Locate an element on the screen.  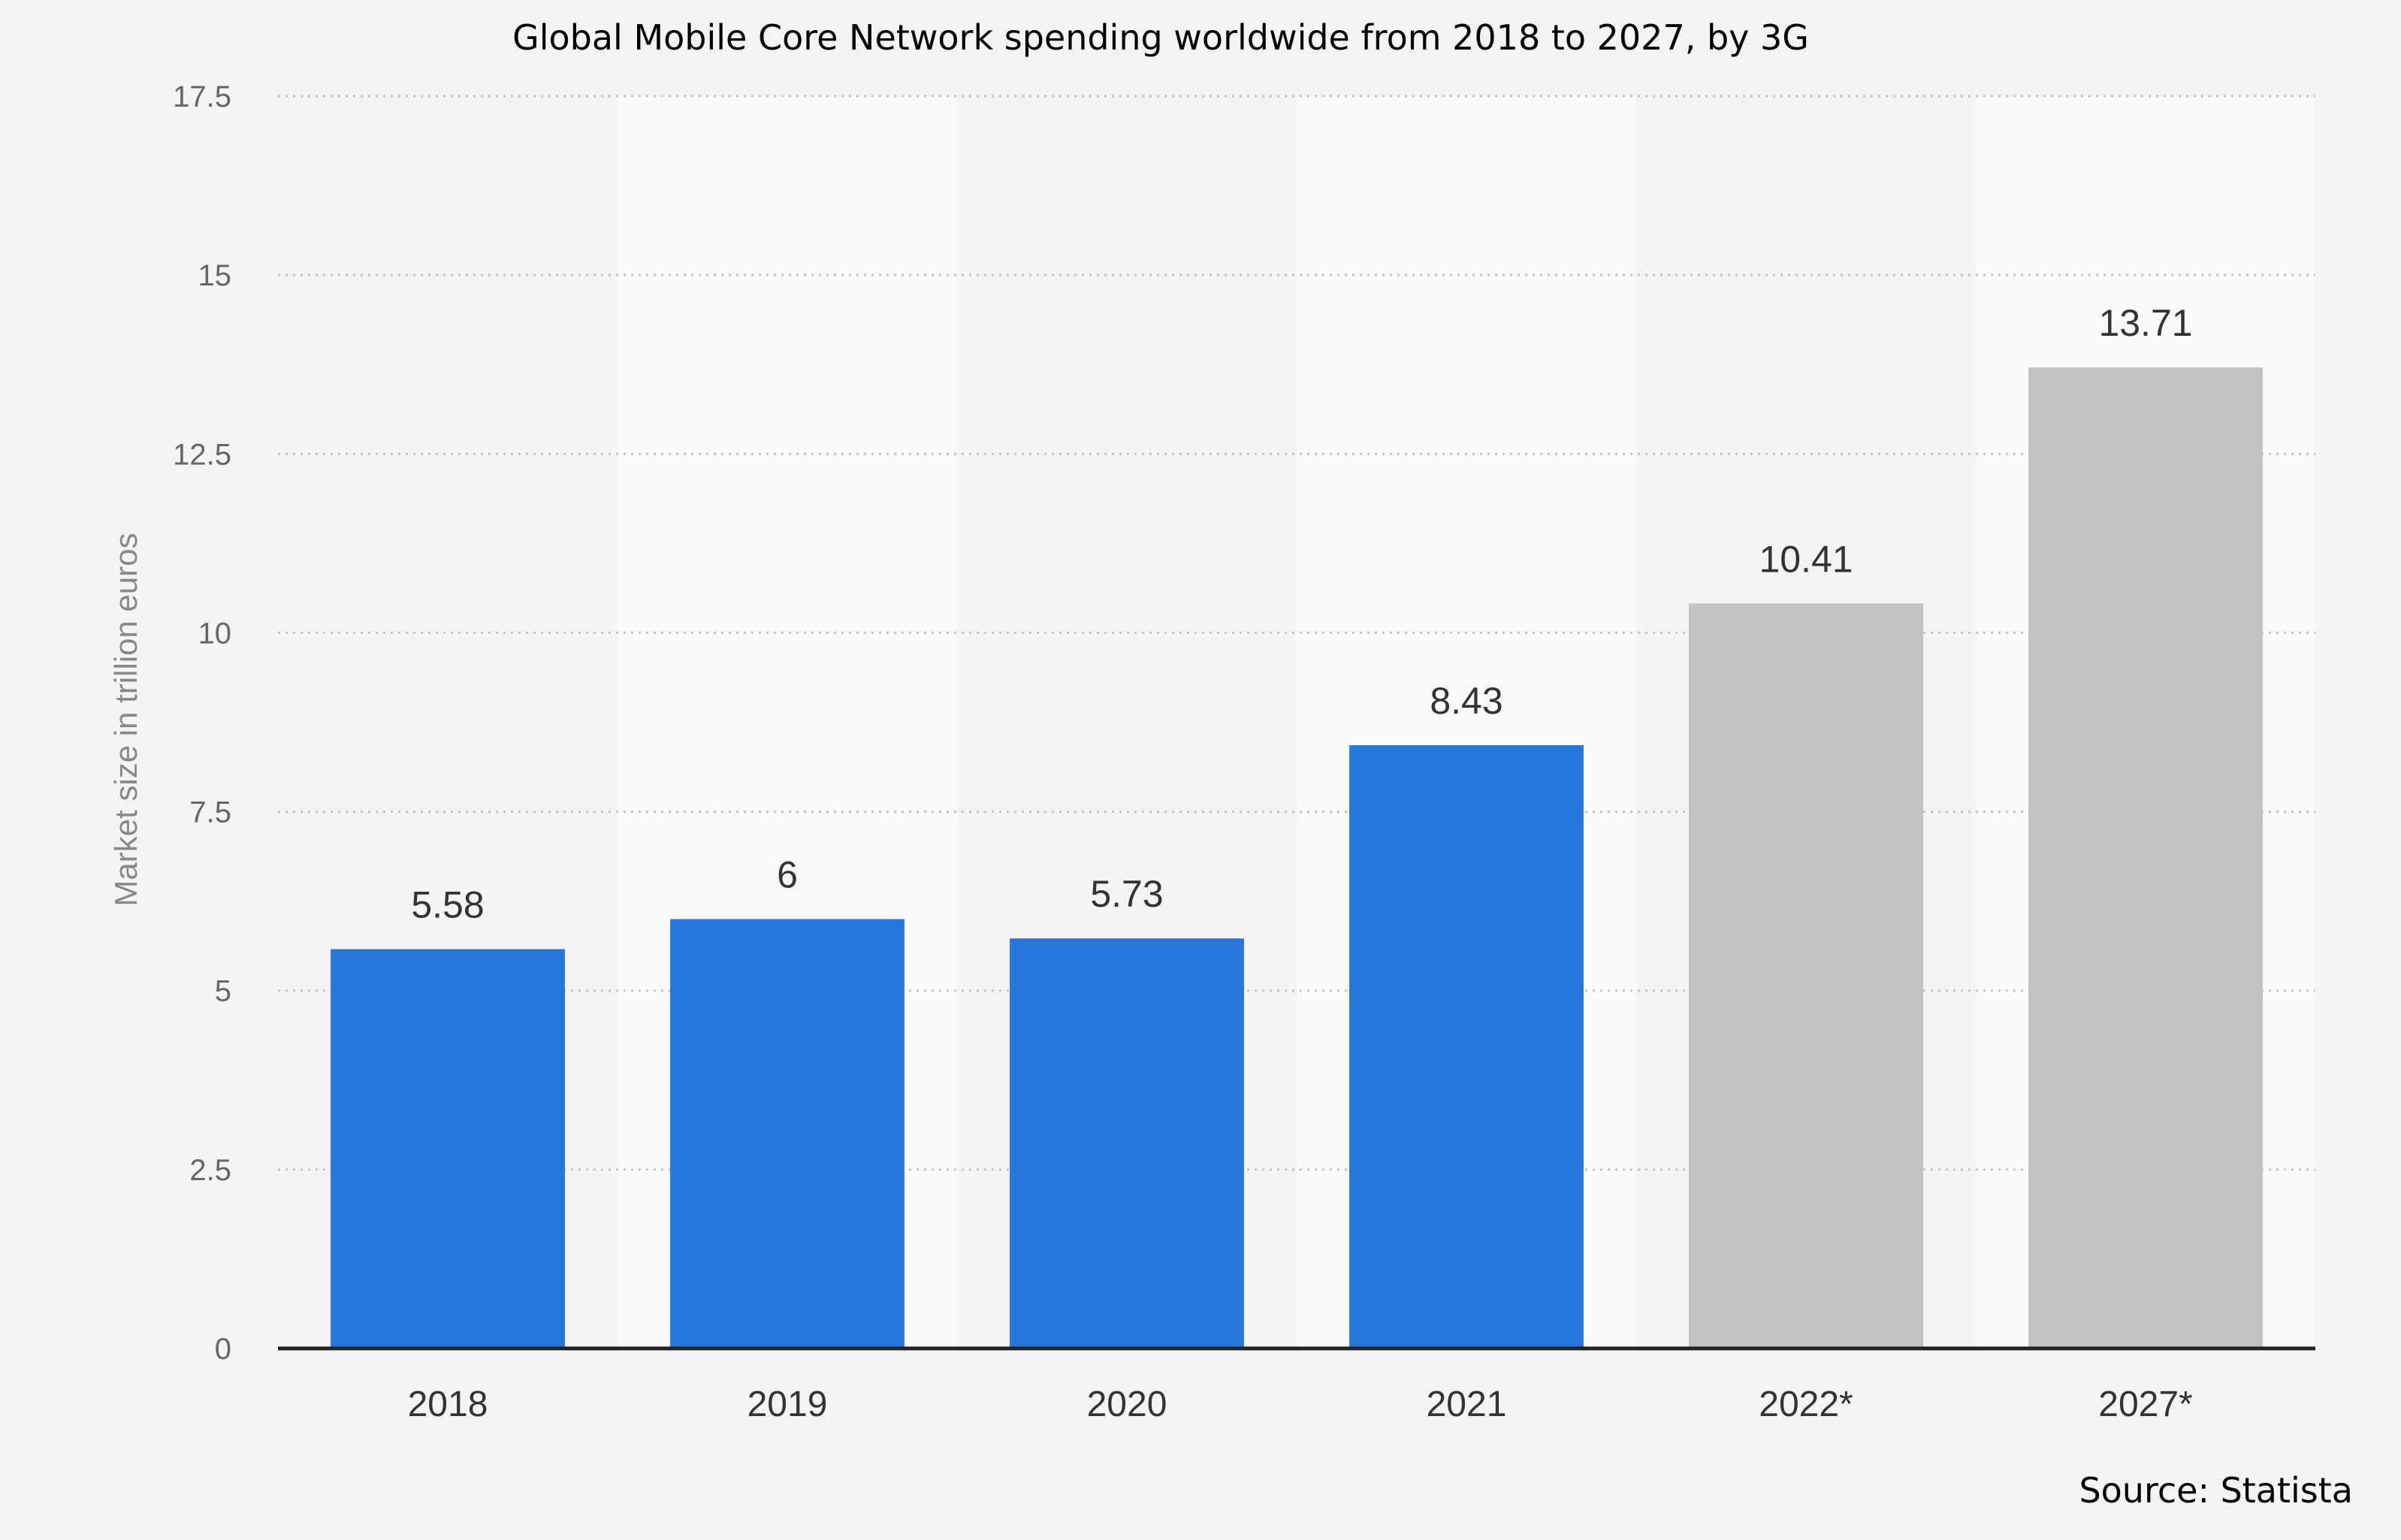
data-label: 13.71 is located at coordinates (2145, 323).